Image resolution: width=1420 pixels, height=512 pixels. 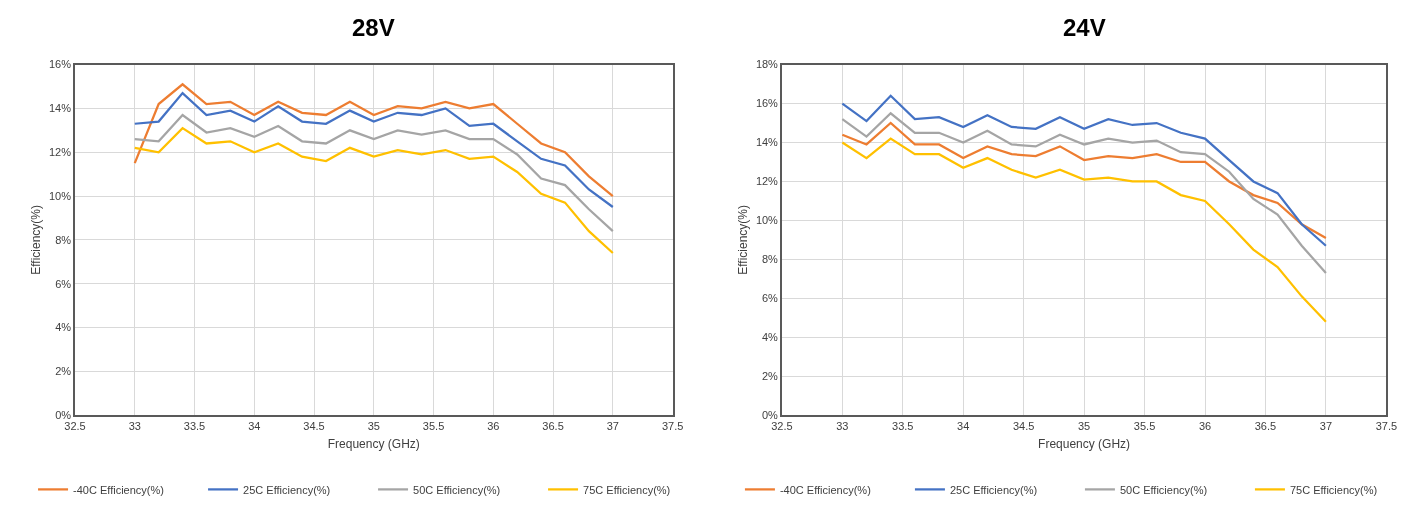 What do you see at coordinates (767, 64) in the screenshot?
I see `y-tick-label: 18%` at bounding box center [767, 64].